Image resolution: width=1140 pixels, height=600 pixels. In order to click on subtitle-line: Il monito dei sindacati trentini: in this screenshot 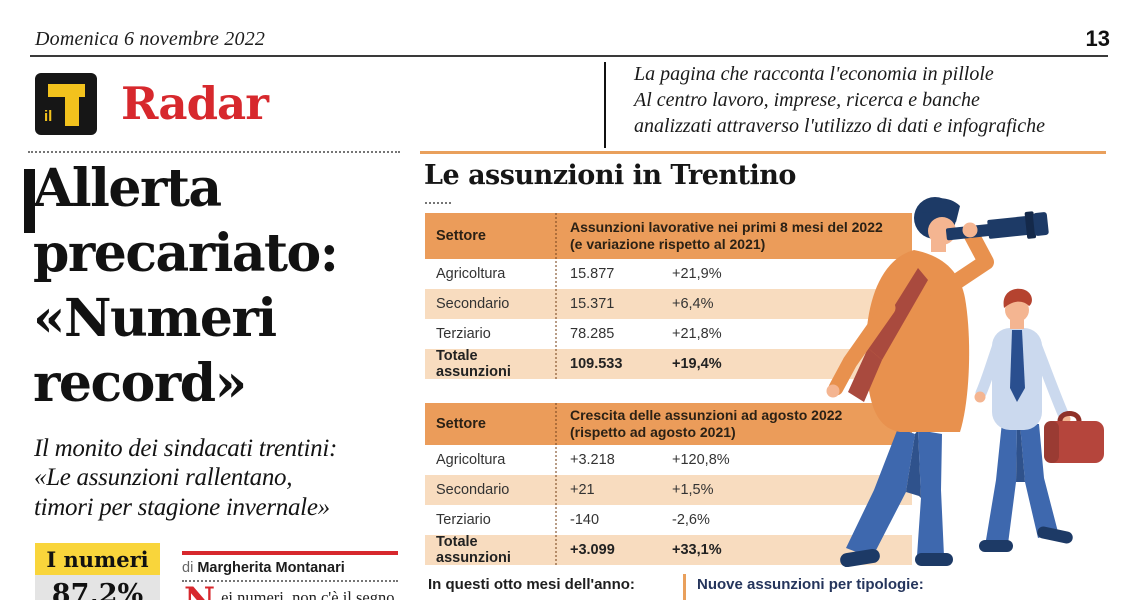, I will do `click(186, 448)`.